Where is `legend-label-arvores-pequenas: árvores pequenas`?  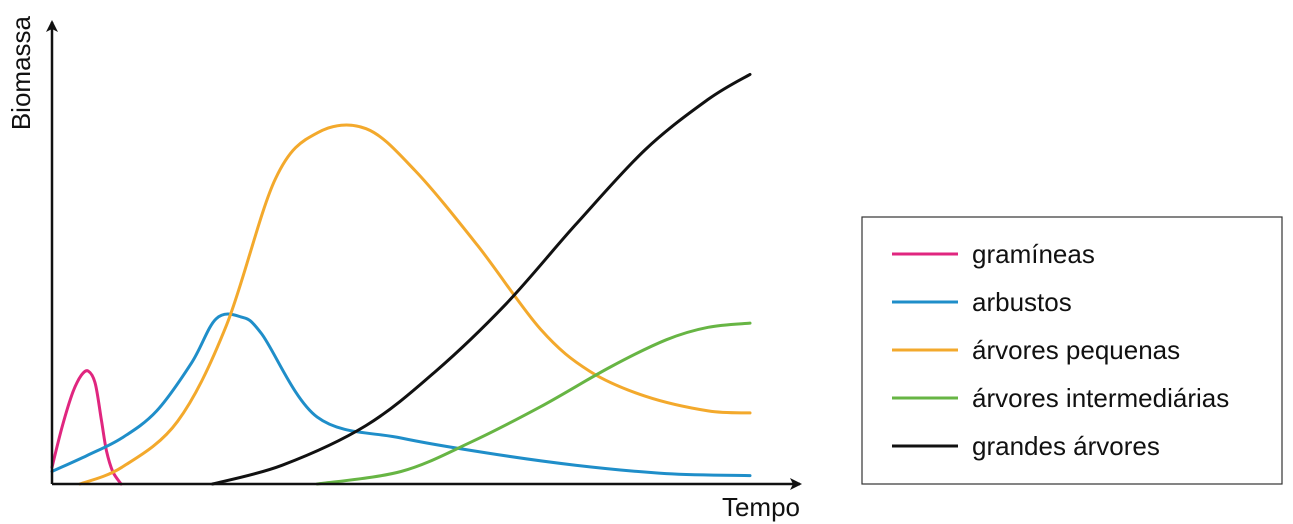 legend-label-arvores-pequenas: árvores pequenas is located at coordinates (1076, 350).